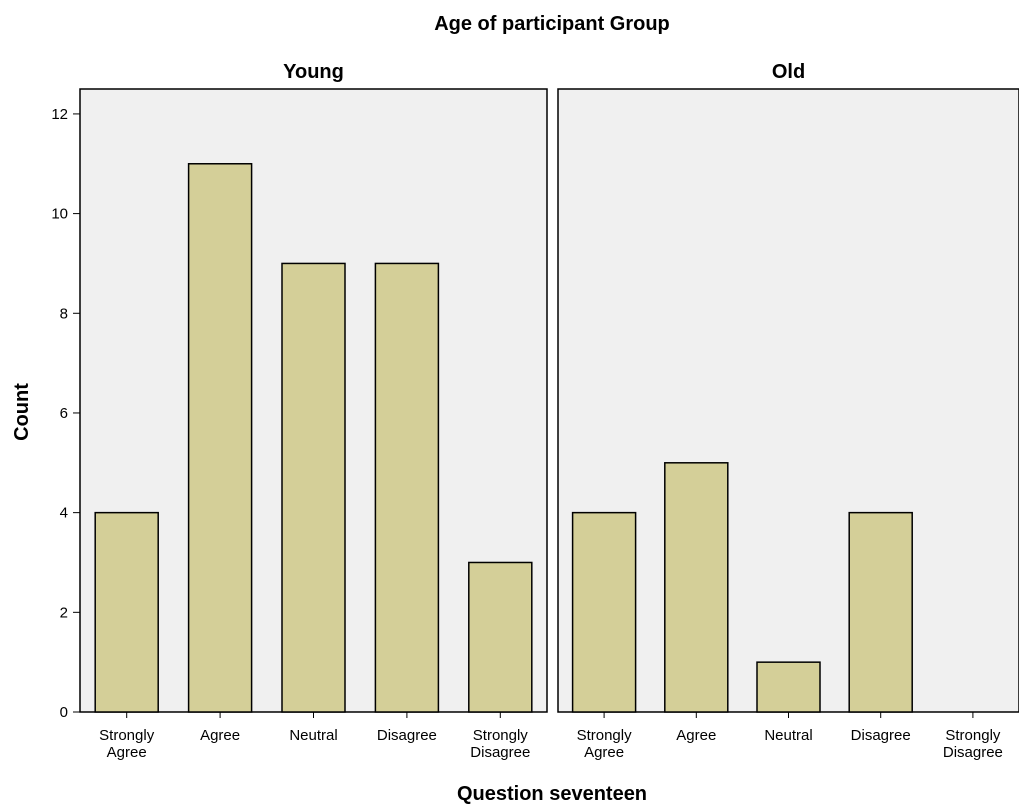 Image resolution: width=1019 pixels, height=805 pixels. What do you see at coordinates (788, 735) in the screenshot?
I see `x-tick-label-old-2: Neutral` at bounding box center [788, 735].